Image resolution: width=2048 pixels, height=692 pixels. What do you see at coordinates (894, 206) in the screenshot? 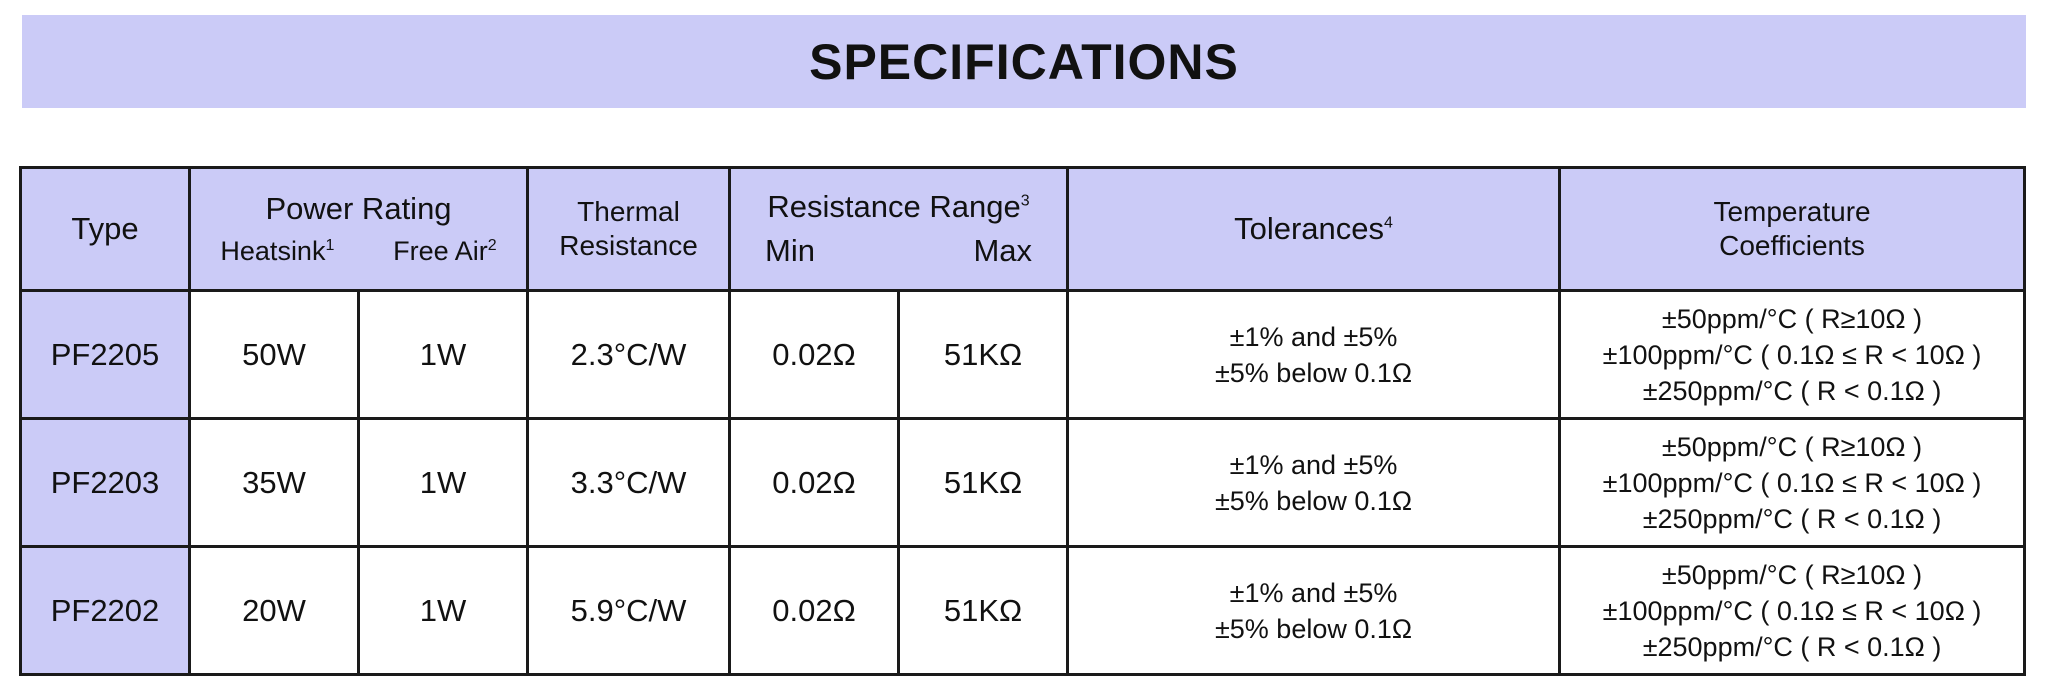
I see `resistance-range-label: Resistance Range` at bounding box center [894, 206].